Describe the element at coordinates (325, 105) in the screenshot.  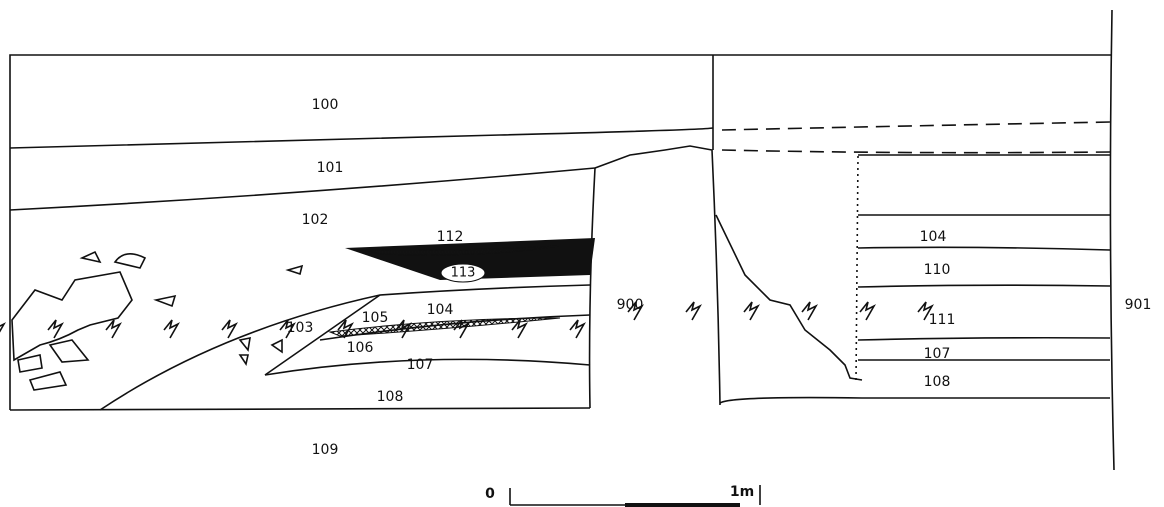
I see `layer-label: 100` at that location.